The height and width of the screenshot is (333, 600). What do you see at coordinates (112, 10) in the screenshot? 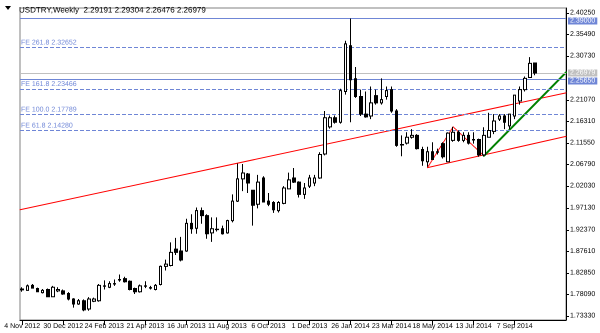
I see `chart-title: USDTRY,Weekly 2.29191 2.29304 2.26476 2.26979` at bounding box center [112, 10].